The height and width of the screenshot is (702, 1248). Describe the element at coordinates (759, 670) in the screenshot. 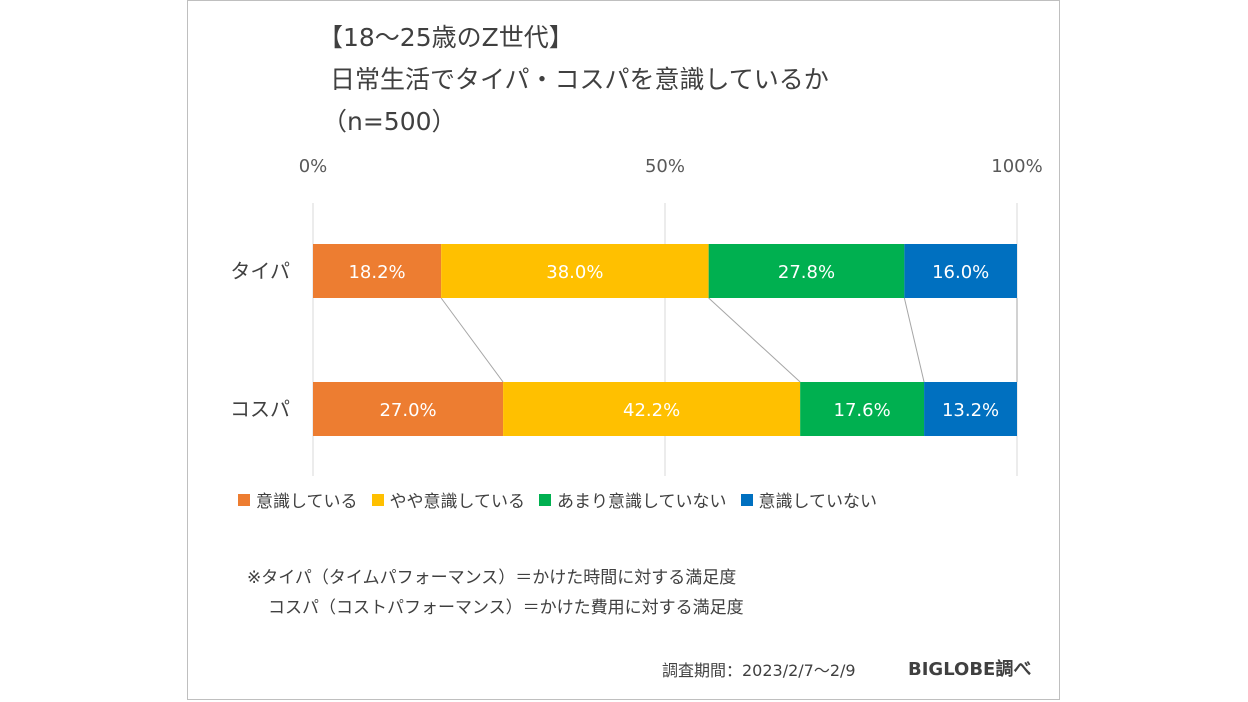

I see `survey-period: 調査期間：2023/2/7～2/9` at that location.